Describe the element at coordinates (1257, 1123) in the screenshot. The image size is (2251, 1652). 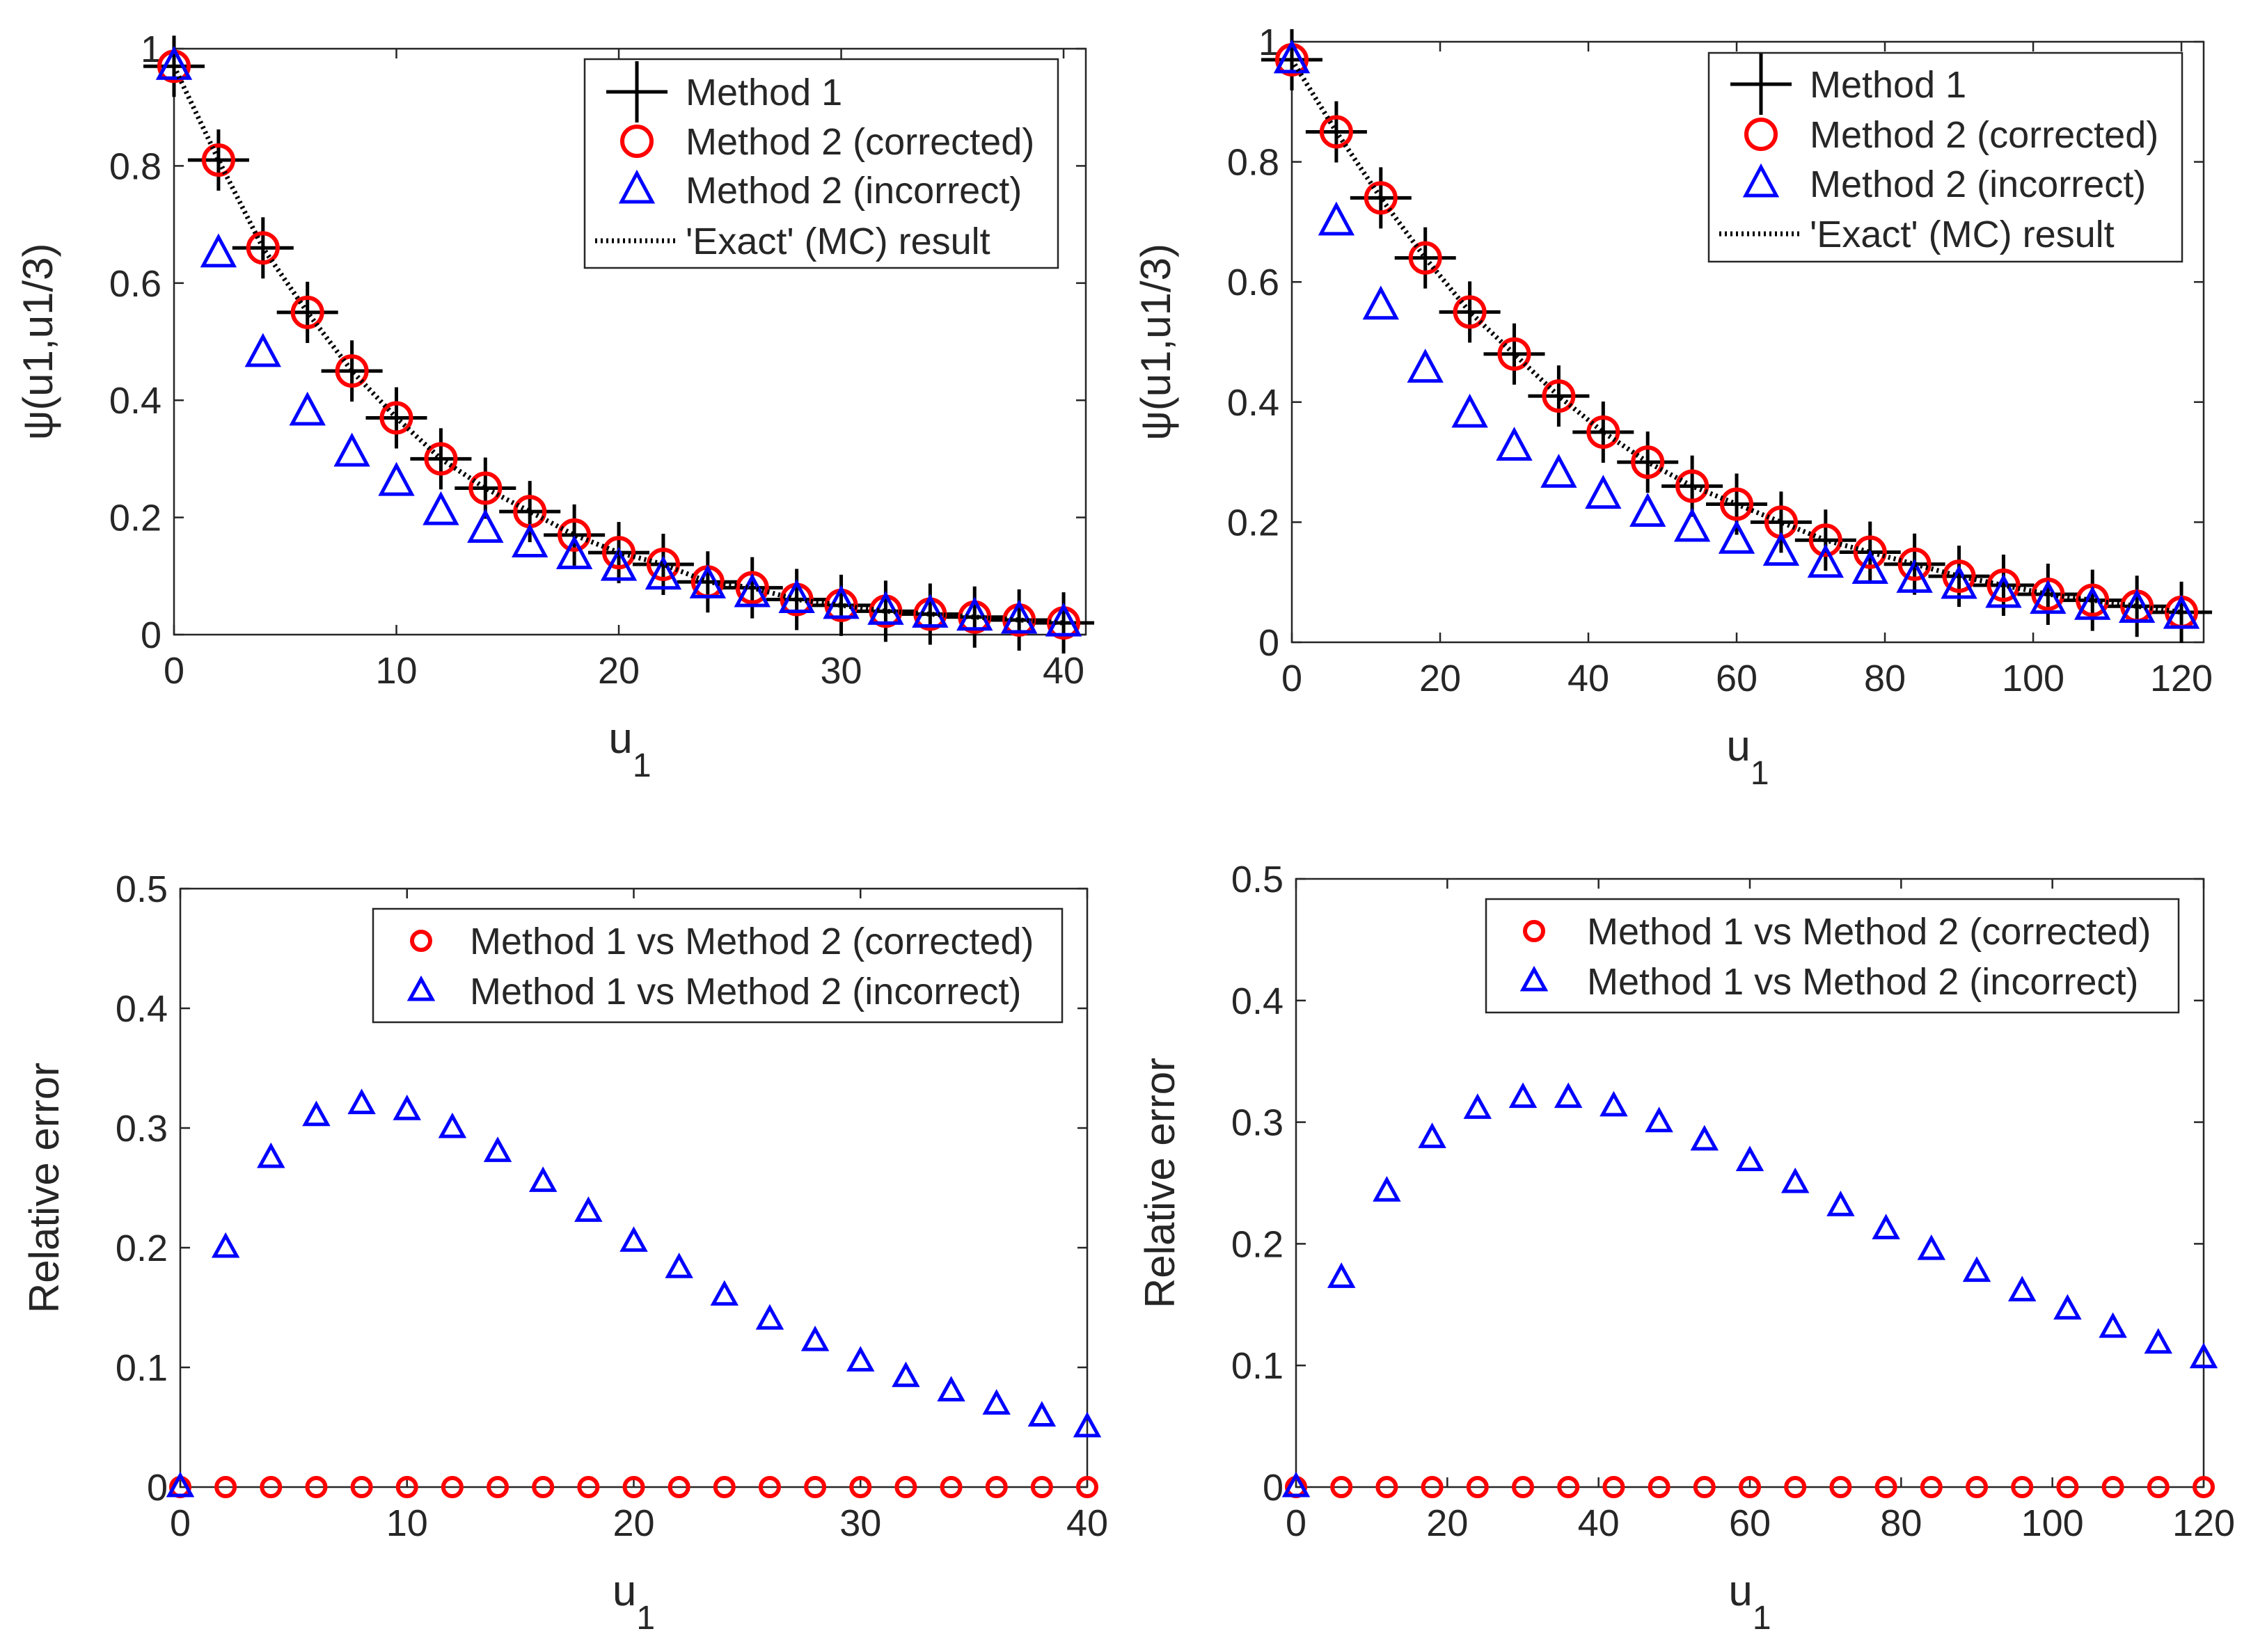
I see `y-tick-label: 0.3` at that location.